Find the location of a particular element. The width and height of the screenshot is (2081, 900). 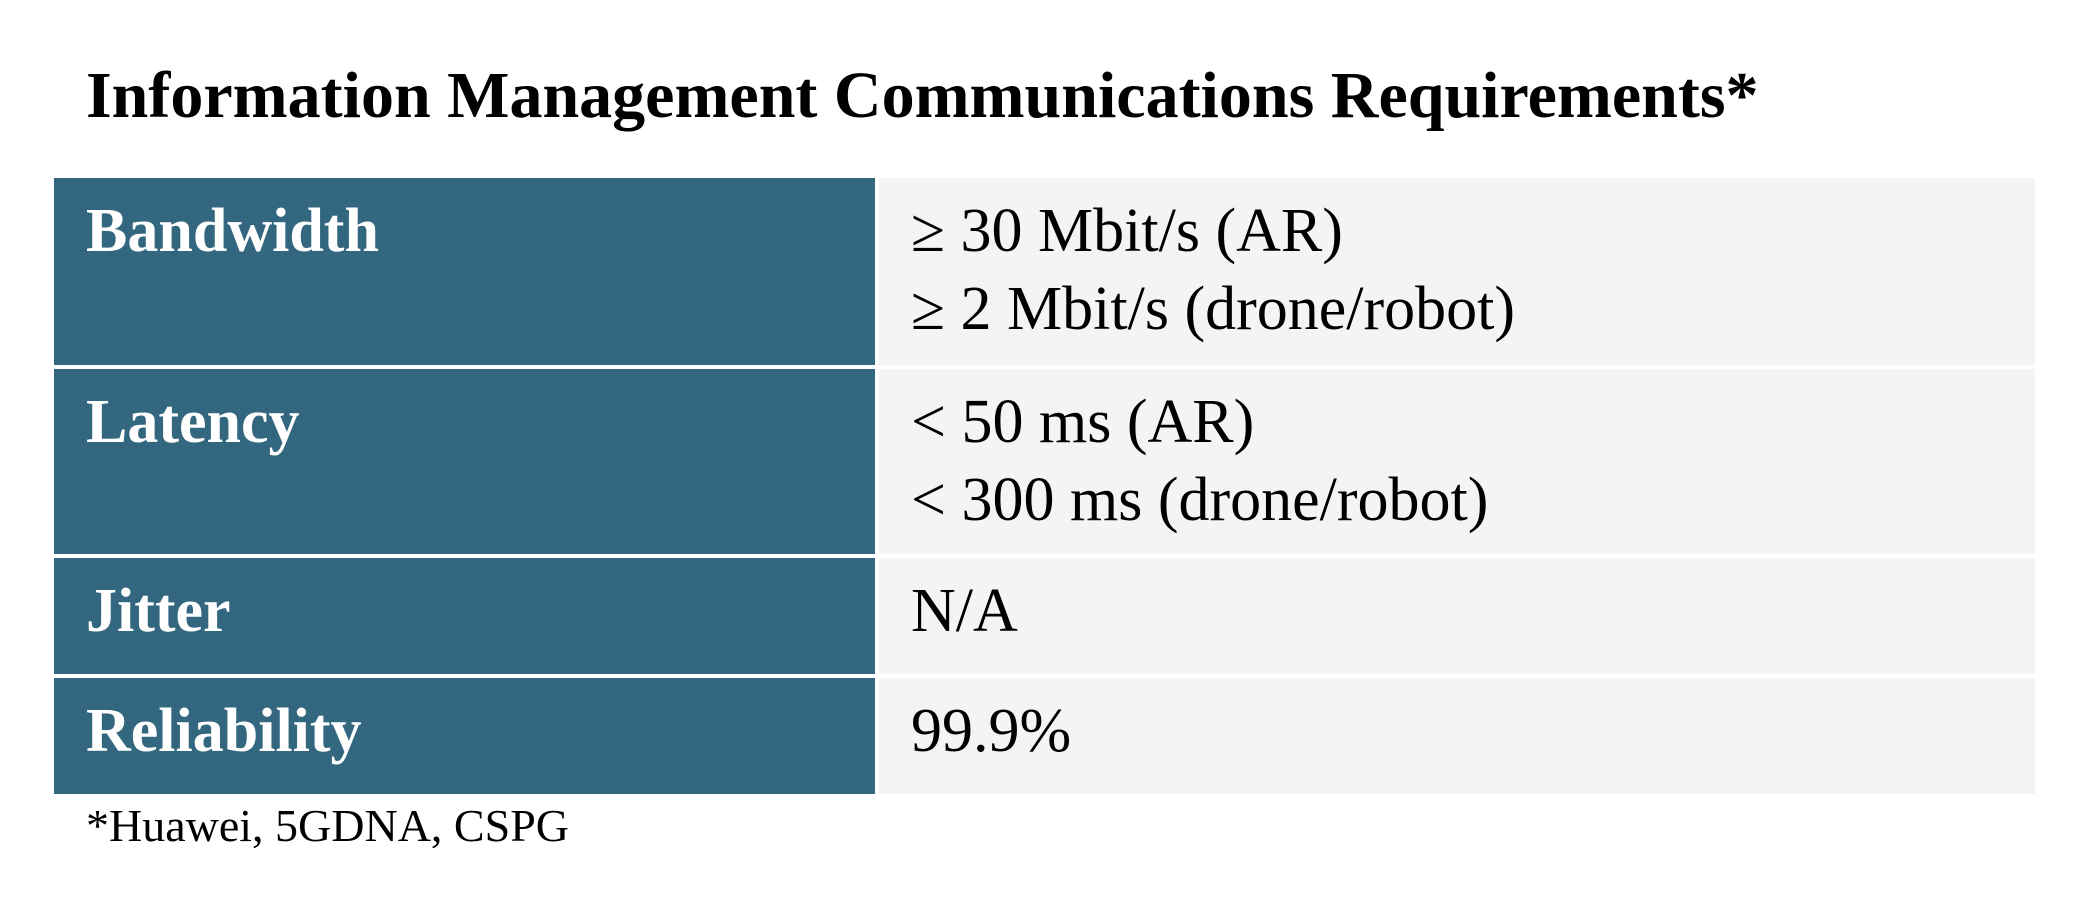

row-label-cell: Jitter is located at coordinates (466, 617).